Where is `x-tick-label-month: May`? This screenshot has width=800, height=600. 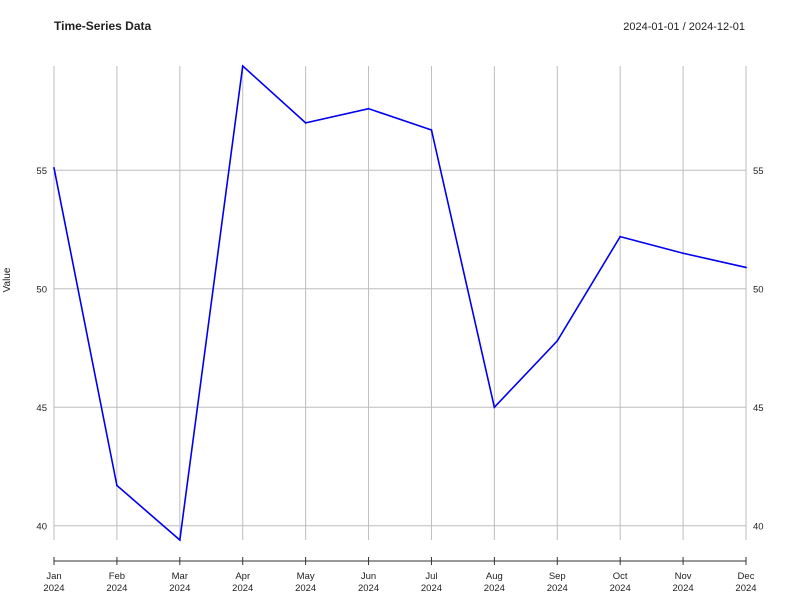
x-tick-label-month: May is located at coordinates (306, 576).